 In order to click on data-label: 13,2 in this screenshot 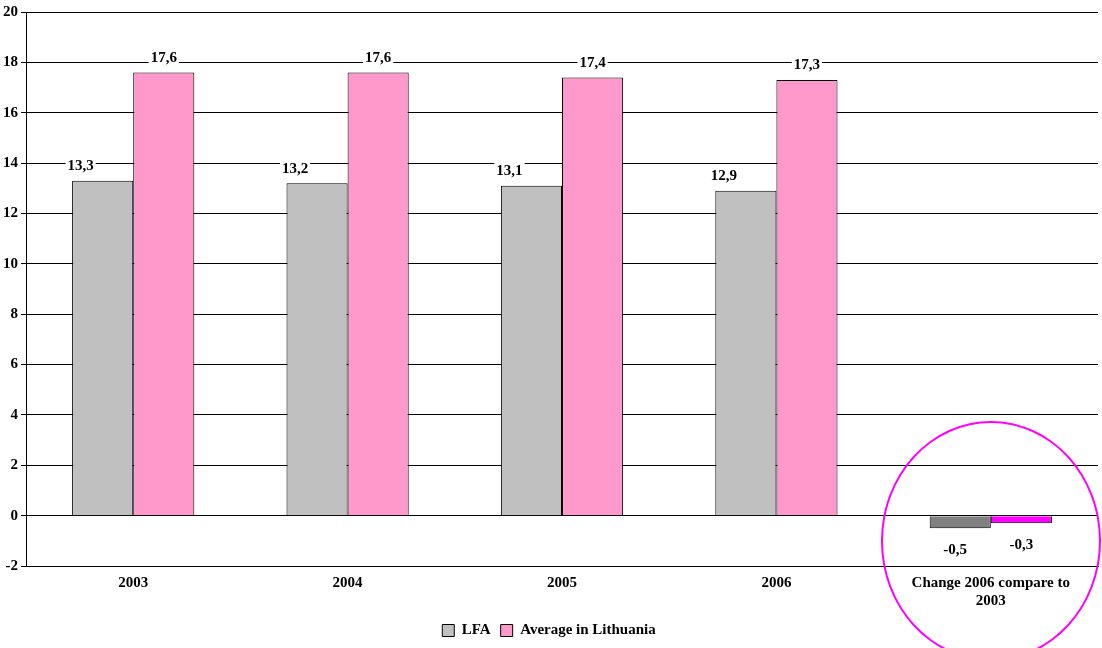, I will do `click(295, 167)`.